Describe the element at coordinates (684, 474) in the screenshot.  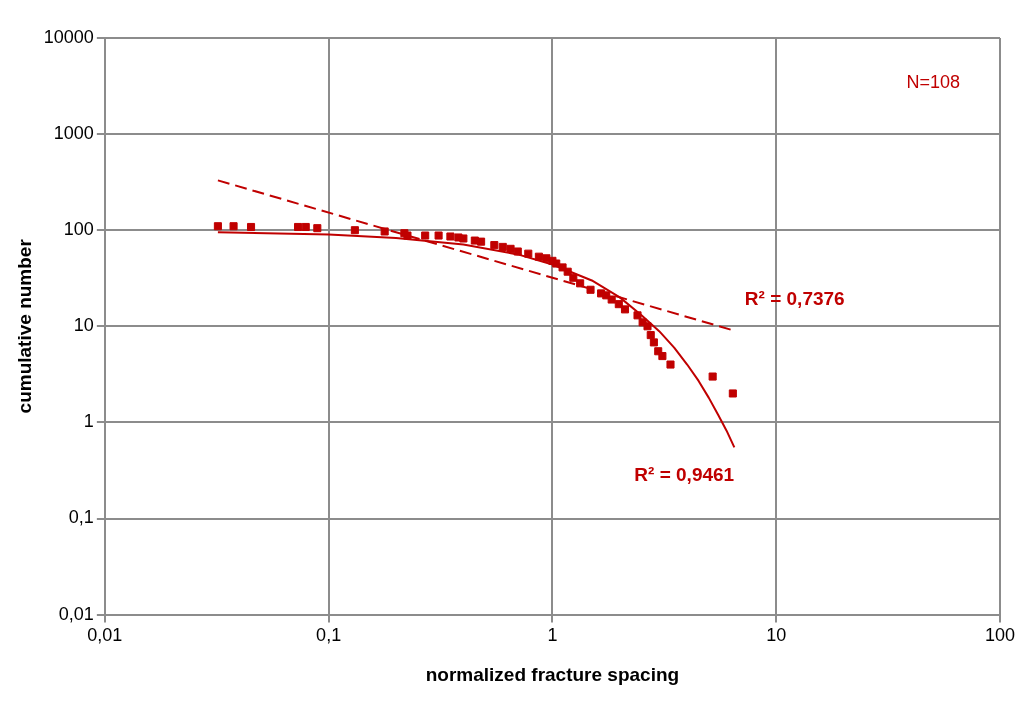
I see `annotation: R² = 0,9461` at that location.